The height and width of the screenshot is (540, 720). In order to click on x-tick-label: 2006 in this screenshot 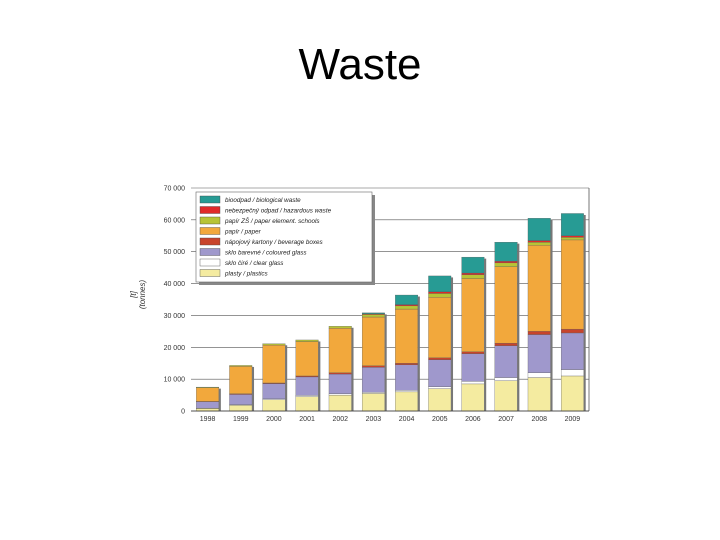, I will do `click(473, 419)`.